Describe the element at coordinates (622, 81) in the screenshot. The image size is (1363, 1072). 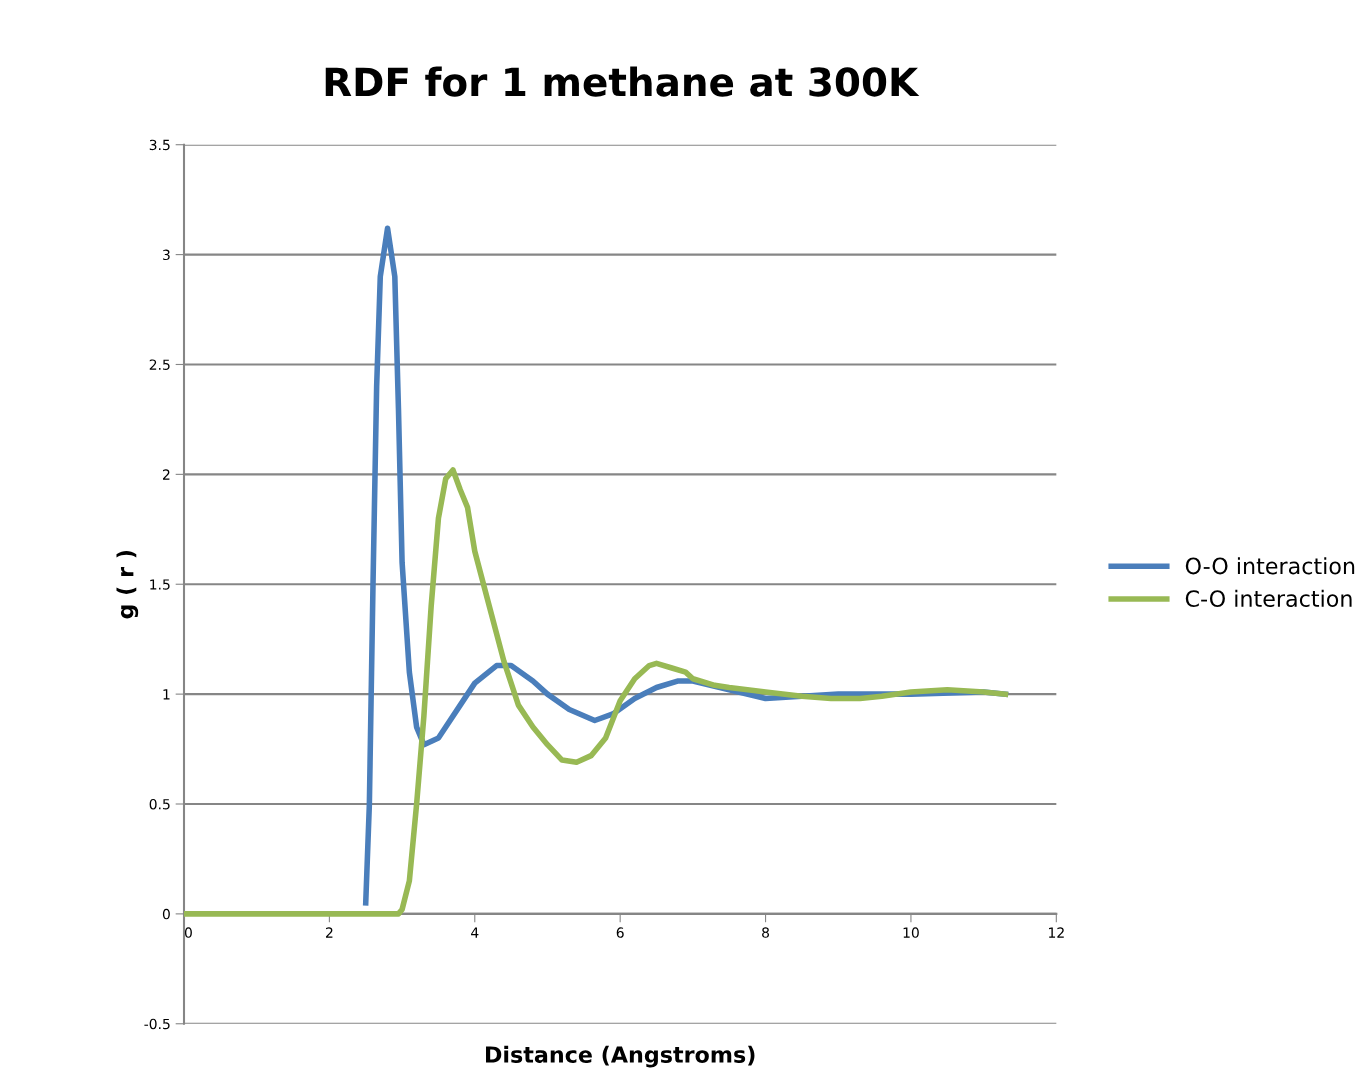
I see `chart-title: RDF for 1 methane at 300K` at that location.